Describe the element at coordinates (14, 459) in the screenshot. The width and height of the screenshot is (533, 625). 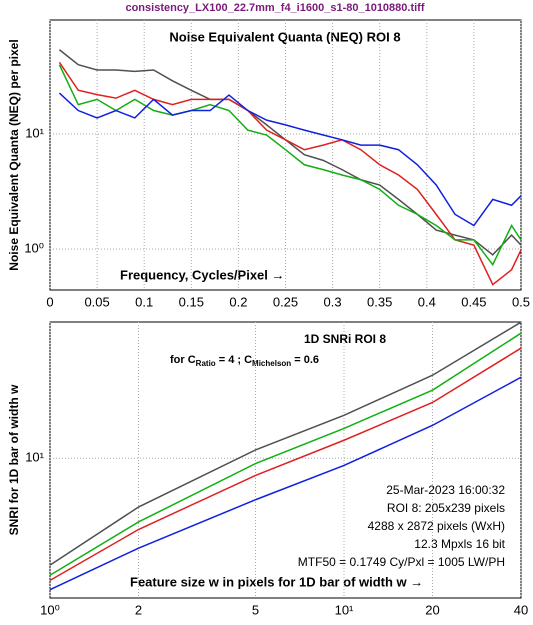
I see `y-axis-label: SNRI for 1D bar of width w` at that location.